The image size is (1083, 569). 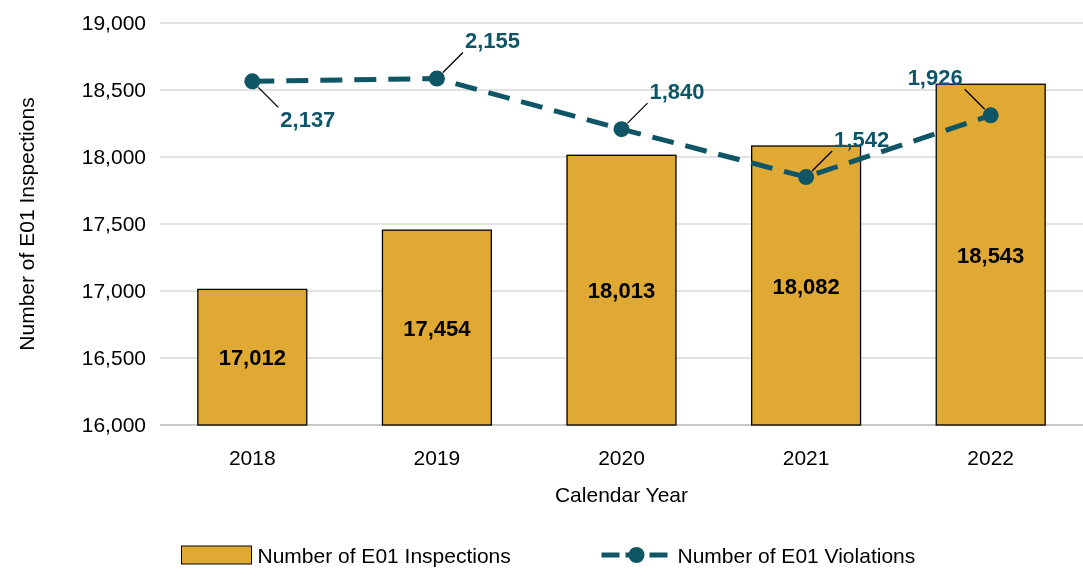 What do you see at coordinates (384, 555) in the screenshot?
I see `legend-label: Number of E01 Inspections` at bounding box center [384, 555].